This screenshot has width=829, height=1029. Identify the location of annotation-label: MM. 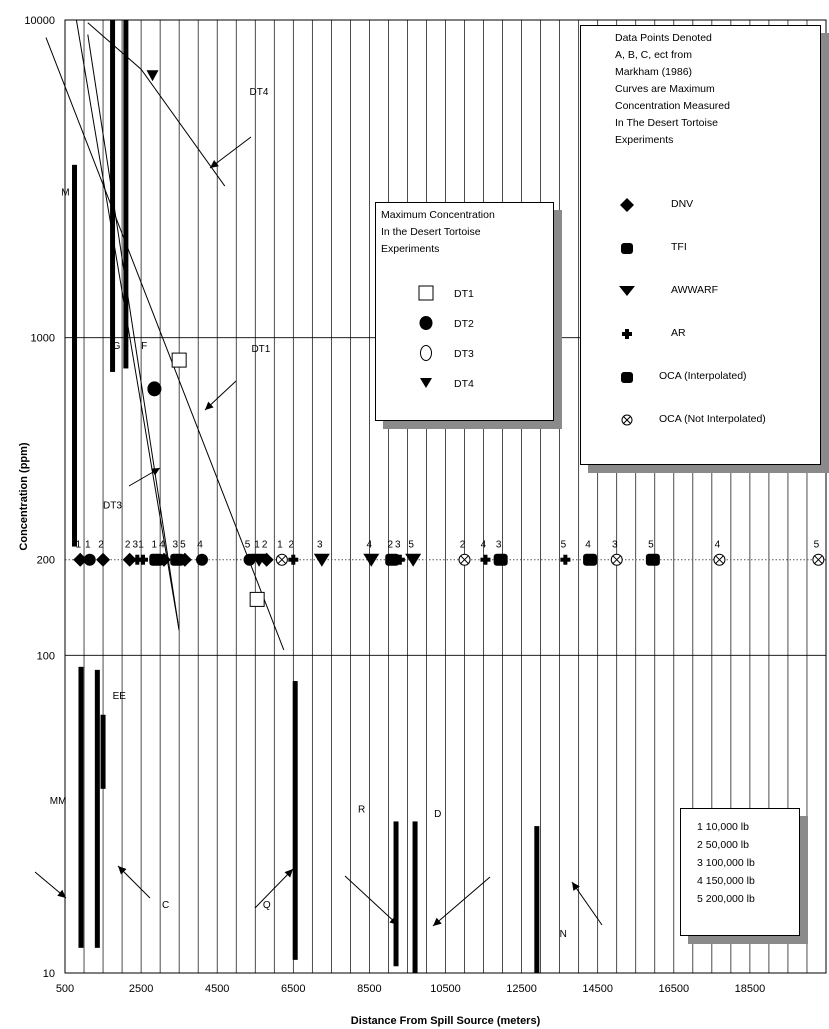
(58, 801).